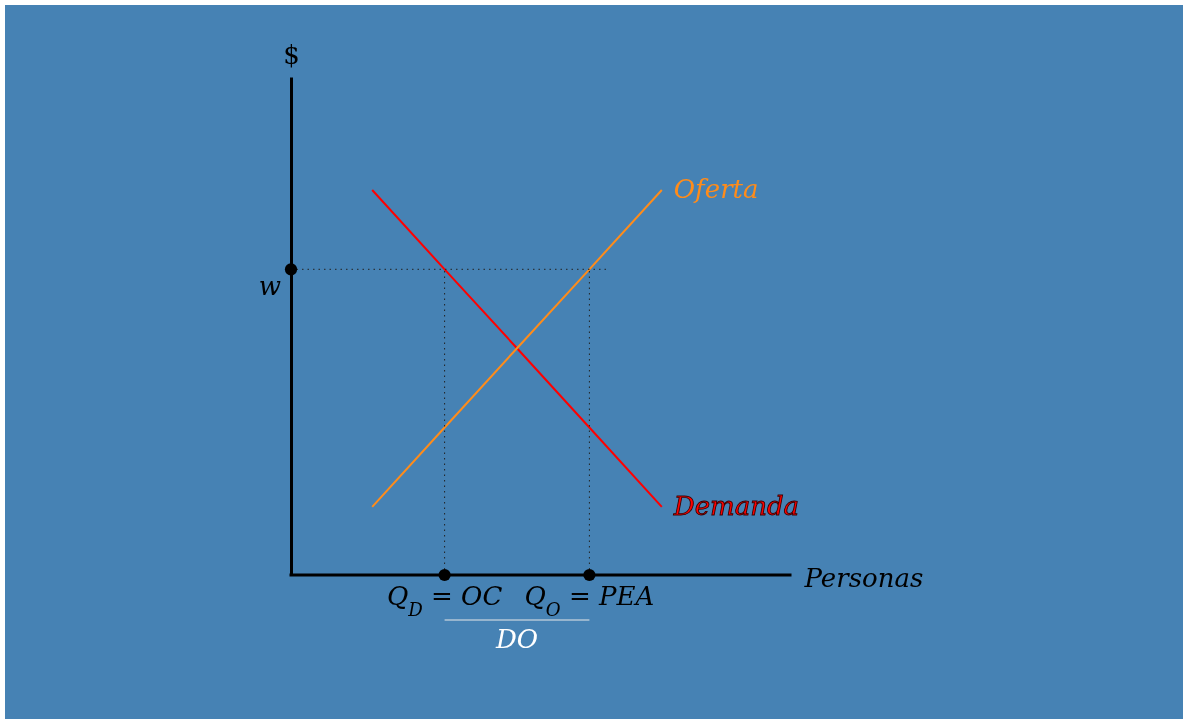 The height and width of the screenshot is (719, 1183). I want to click on x-axis-title: Personas, so click(863, 577).